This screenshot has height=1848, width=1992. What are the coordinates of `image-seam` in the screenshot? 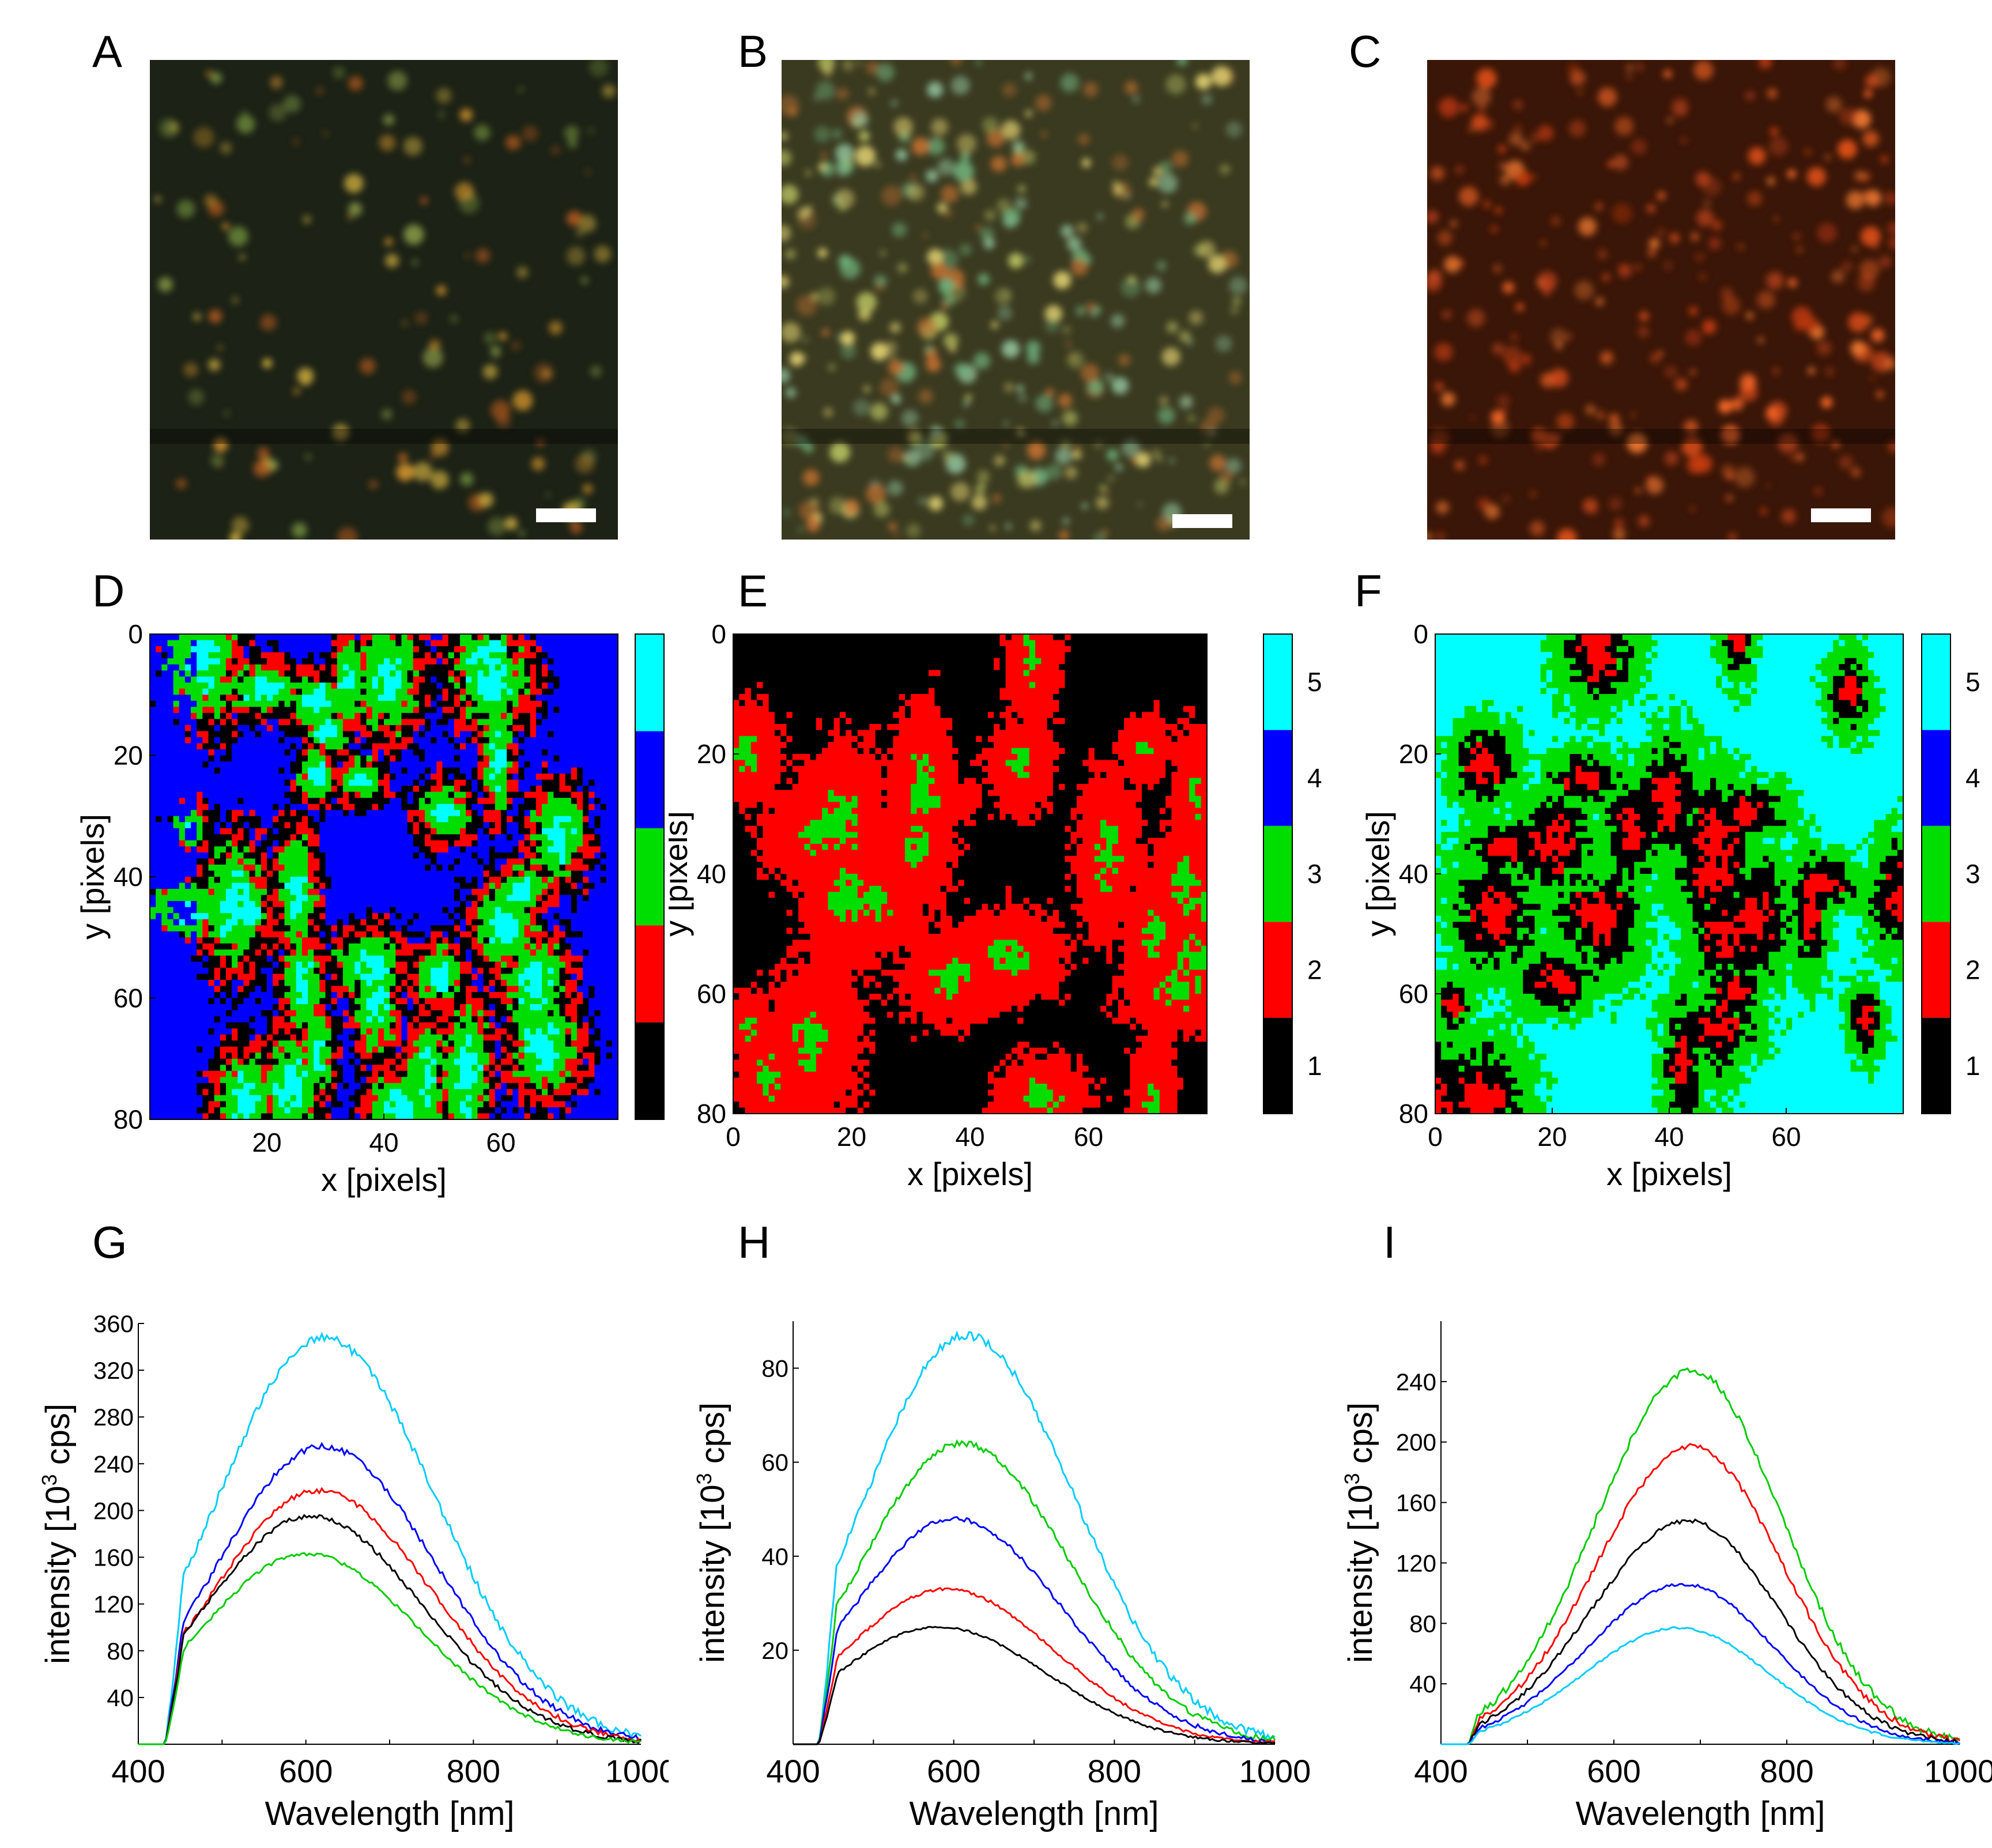 It's located at (1661, 436).